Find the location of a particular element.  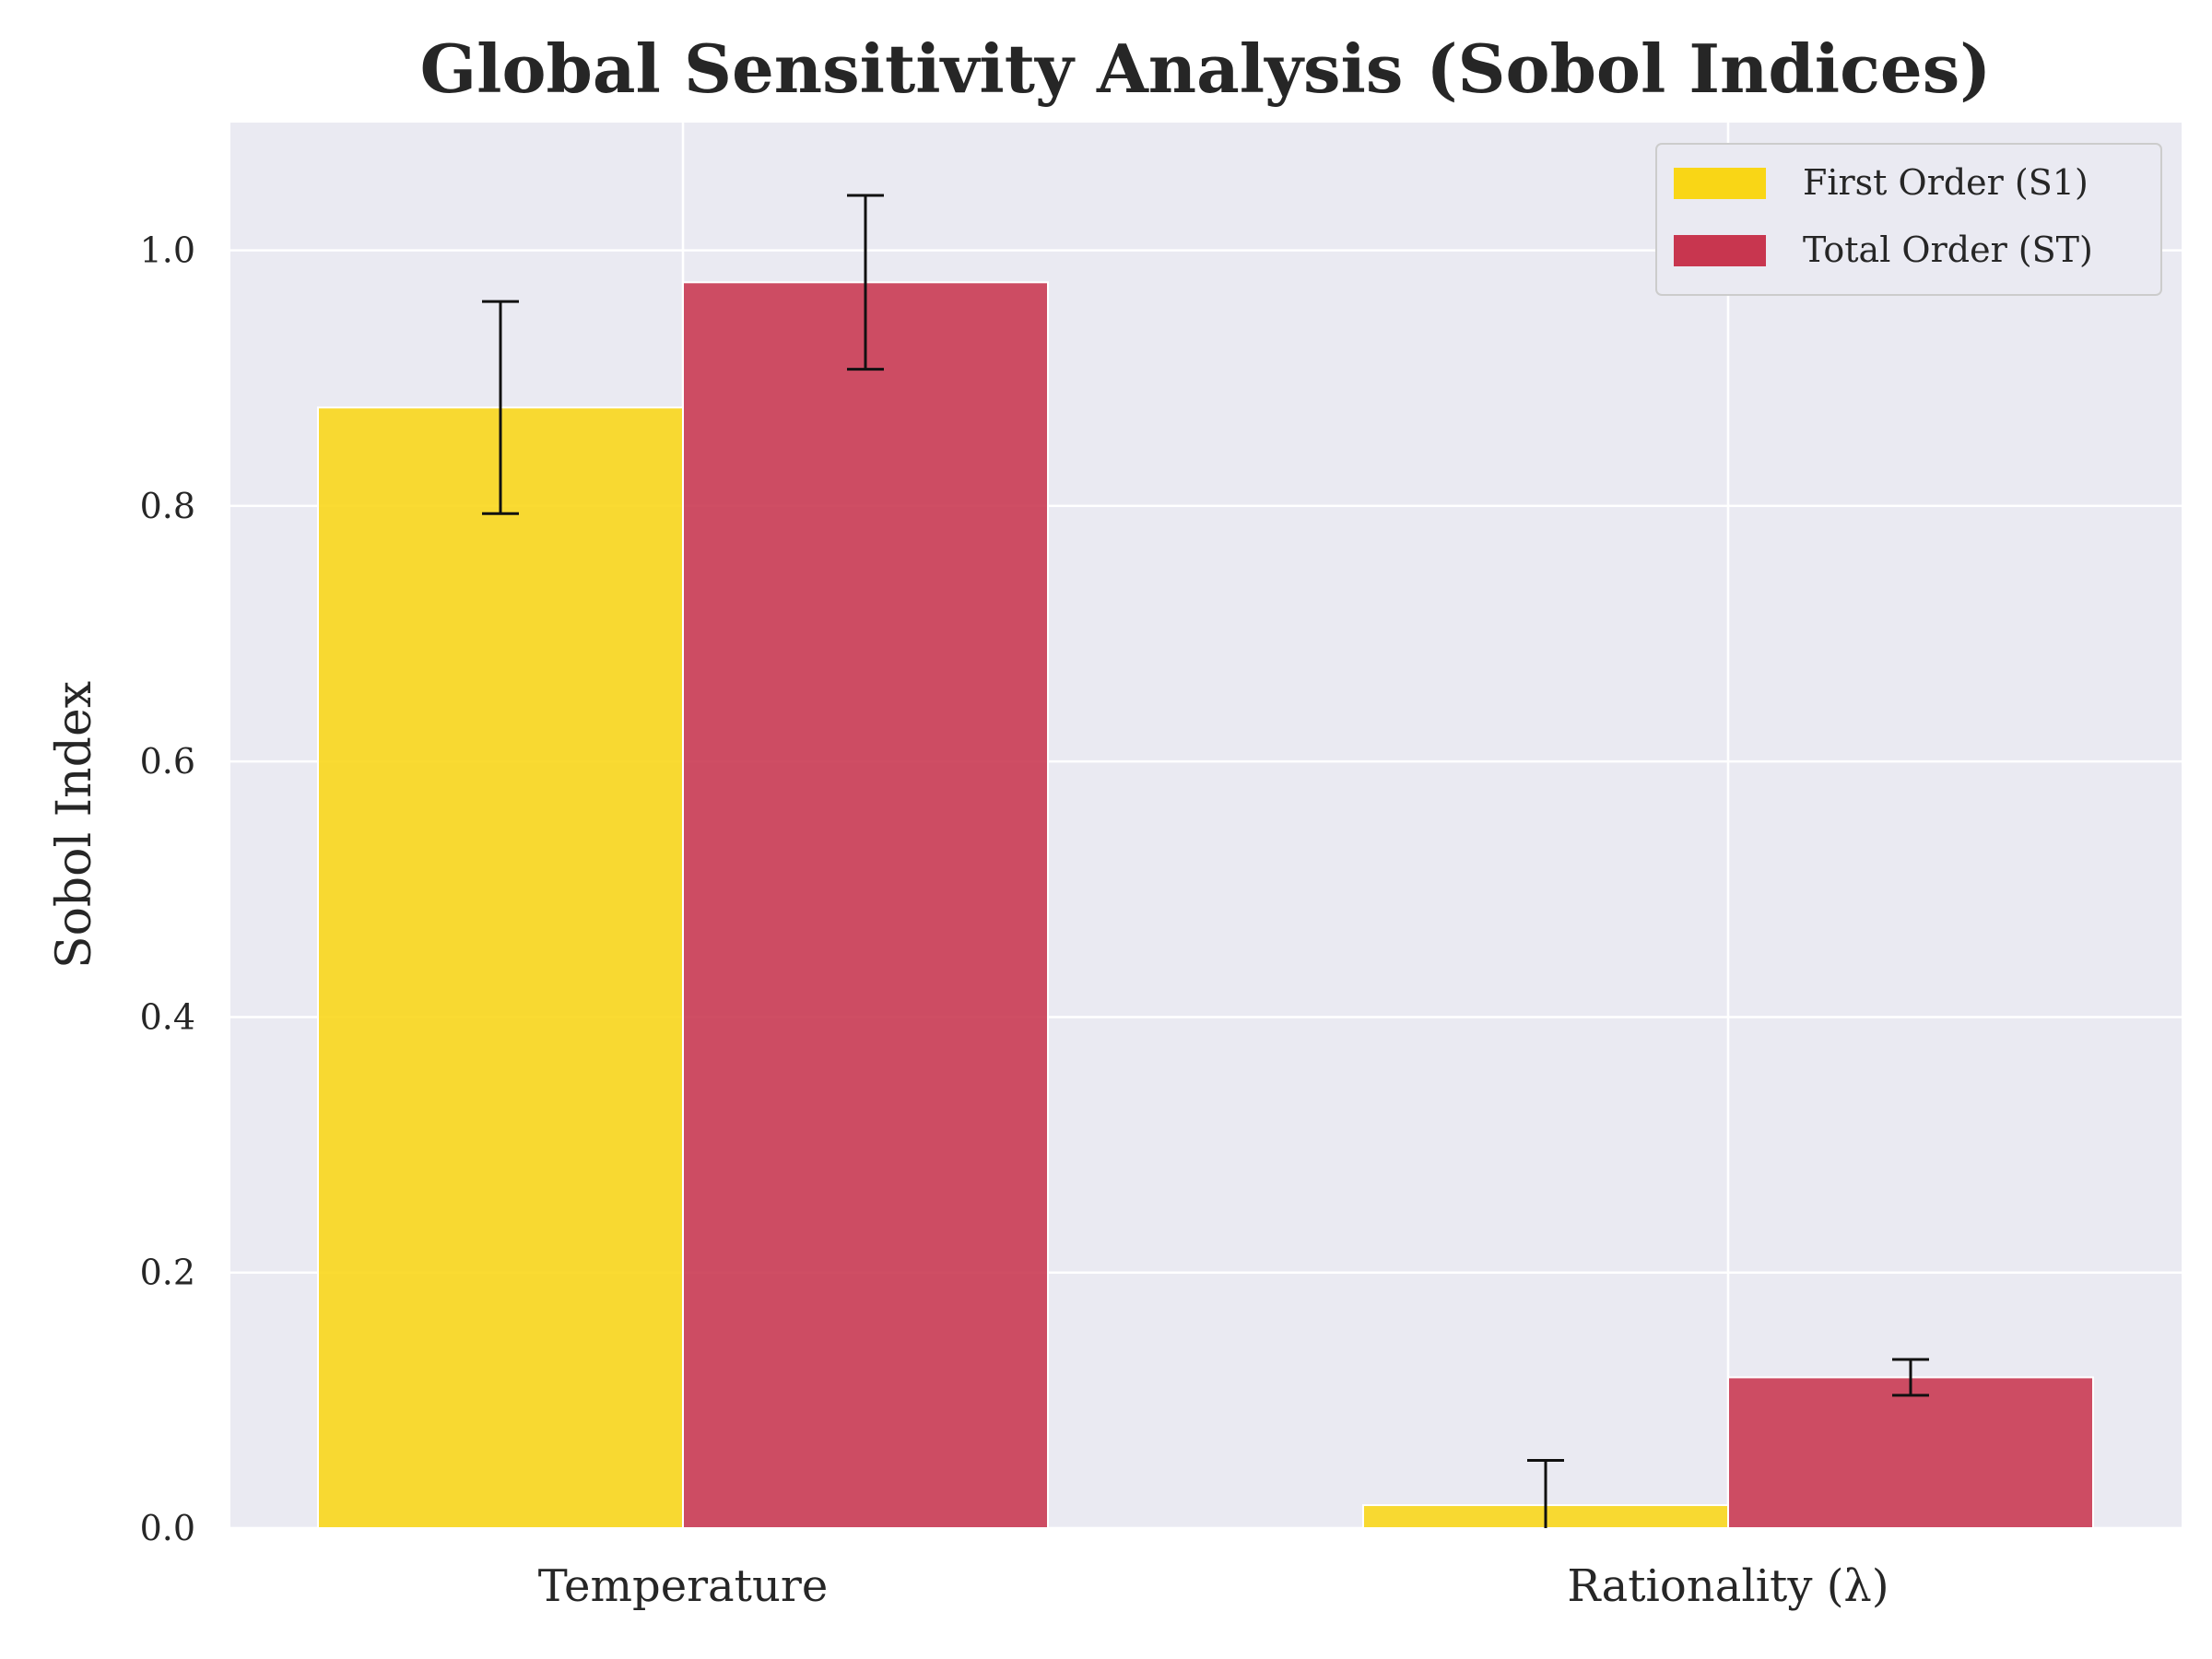

legend-box is located at coordinates (1908, 219).